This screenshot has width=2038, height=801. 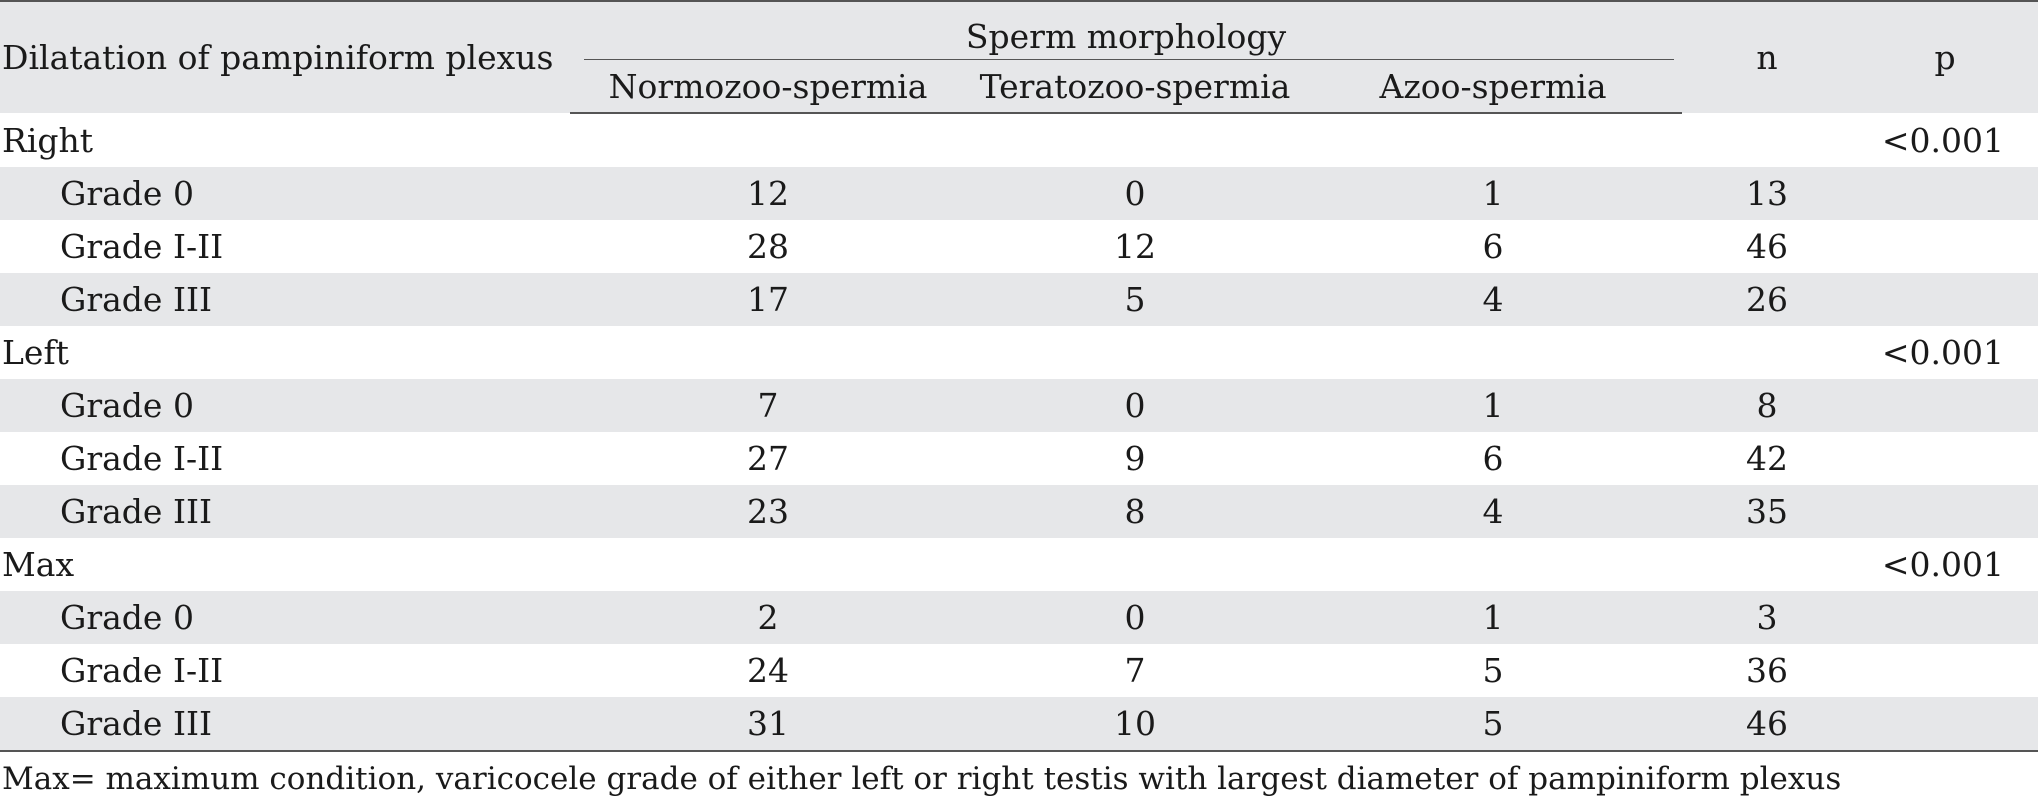 I want to click on table-row: Grade I-II 27 9 6 42, so click(x=1019, y=458).